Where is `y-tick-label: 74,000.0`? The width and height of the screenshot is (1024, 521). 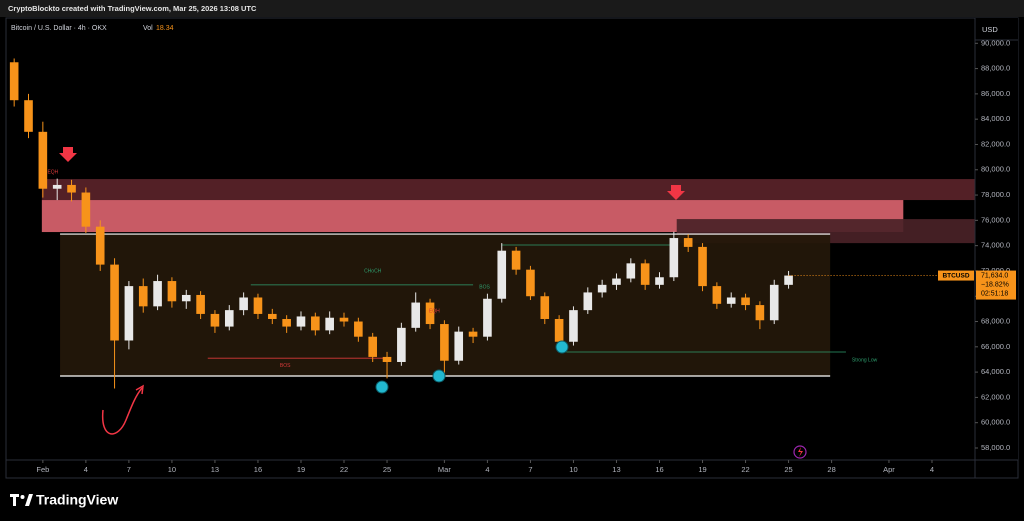 y-tick-label: 74,000.0 is located at coordinates (995, 245).